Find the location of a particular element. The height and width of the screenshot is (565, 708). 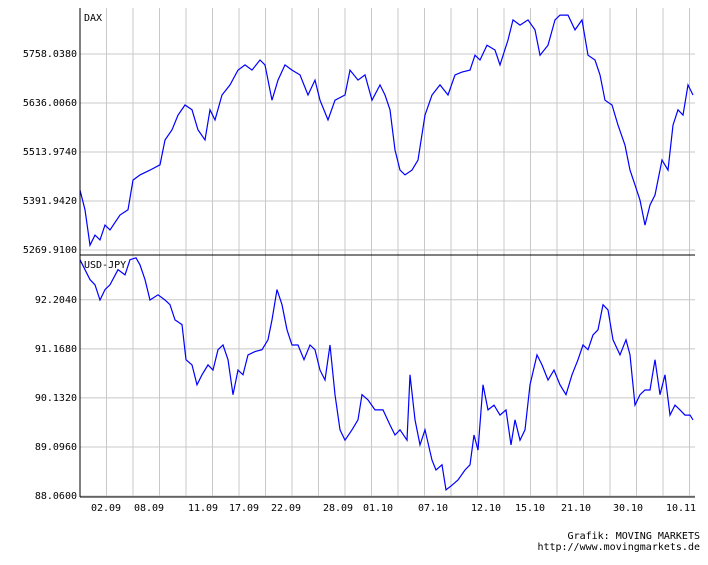

y-tick-label: 89.0960 is located at coordinates (56, 447).